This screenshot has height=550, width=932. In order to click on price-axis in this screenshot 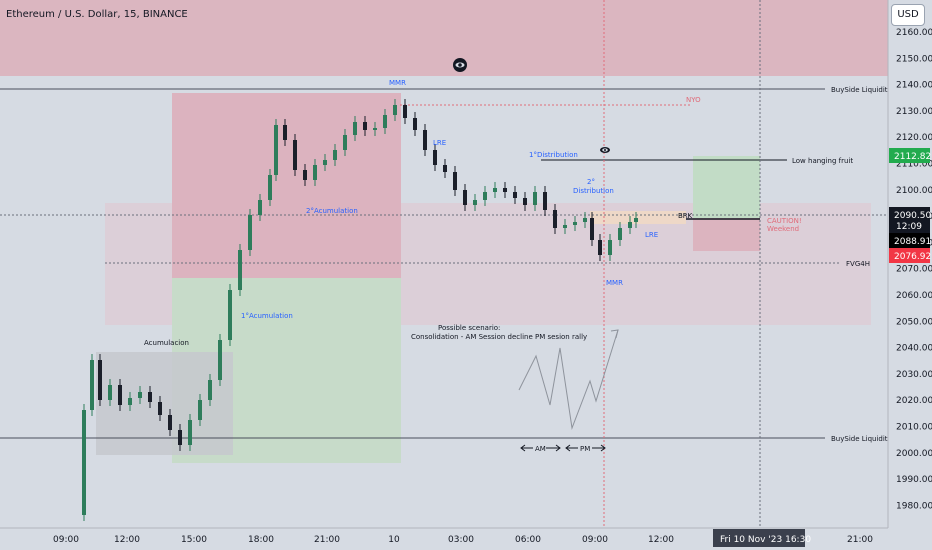, I will do `click(910, 275)`.